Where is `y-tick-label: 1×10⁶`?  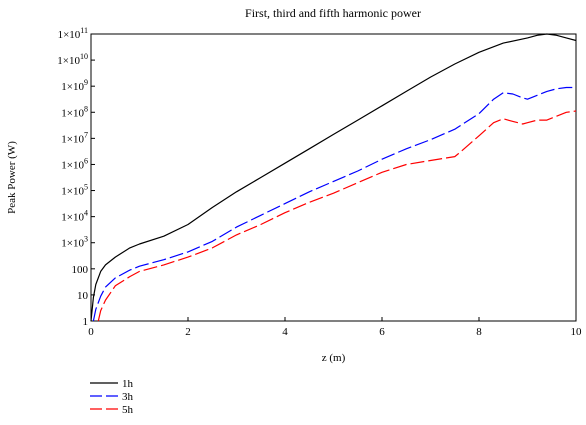
y-tick-label: 1×10⁶ is located at coordinates (74, 163).